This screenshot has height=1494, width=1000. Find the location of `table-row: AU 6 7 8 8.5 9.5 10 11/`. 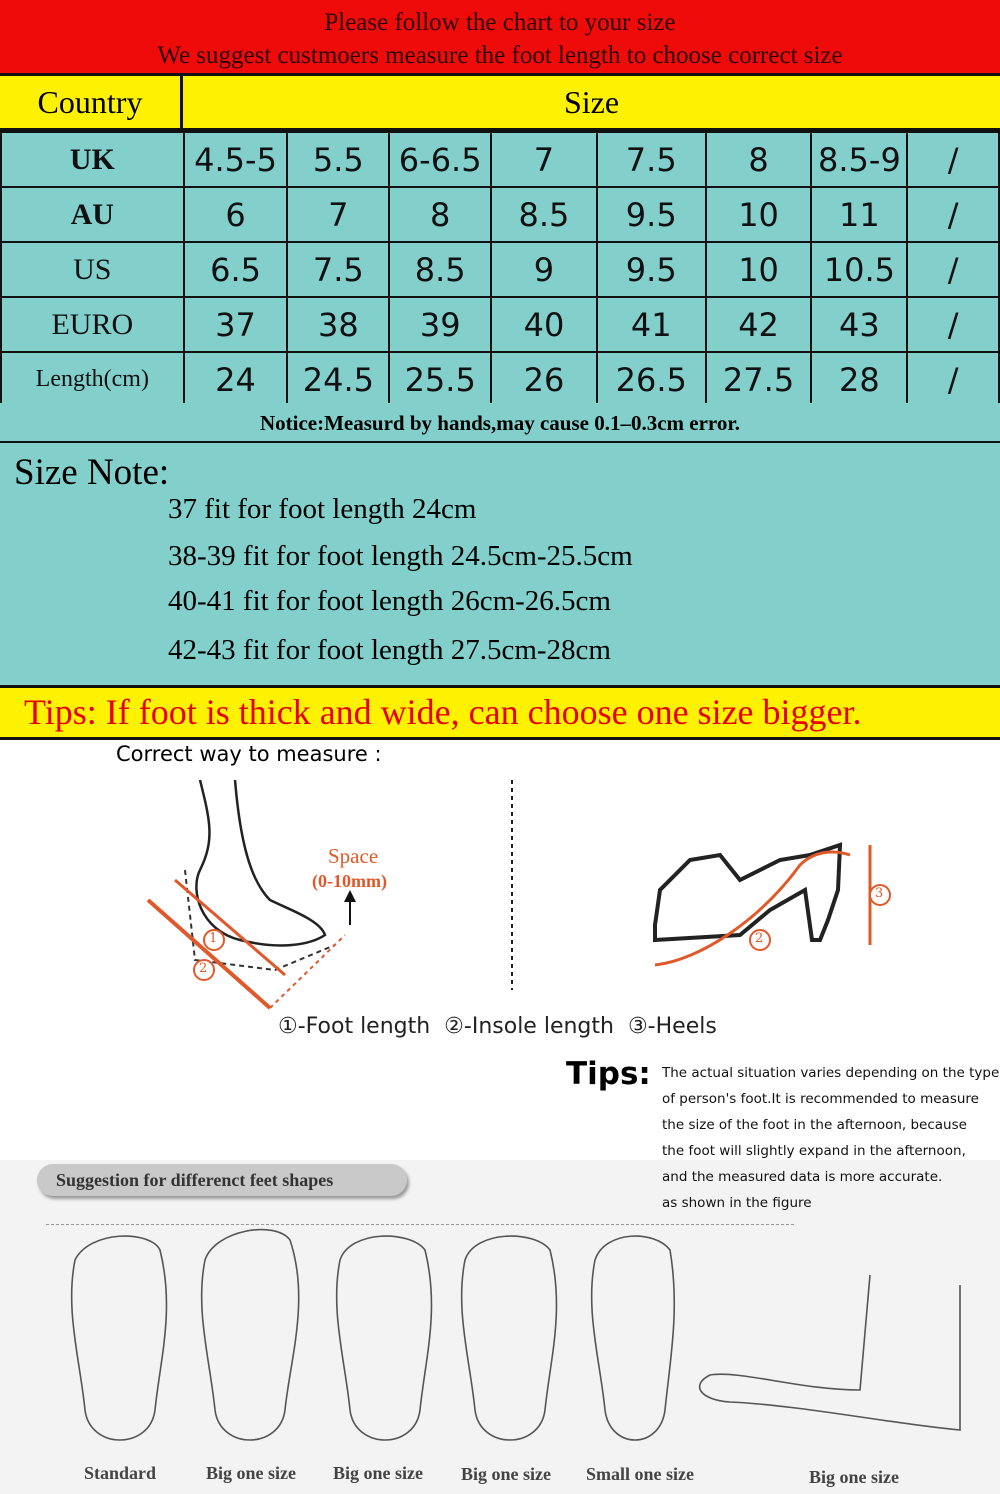

table-row: AU 6 7 8 8.5 9.5 10 11/ is located at coordinates (500, 214).